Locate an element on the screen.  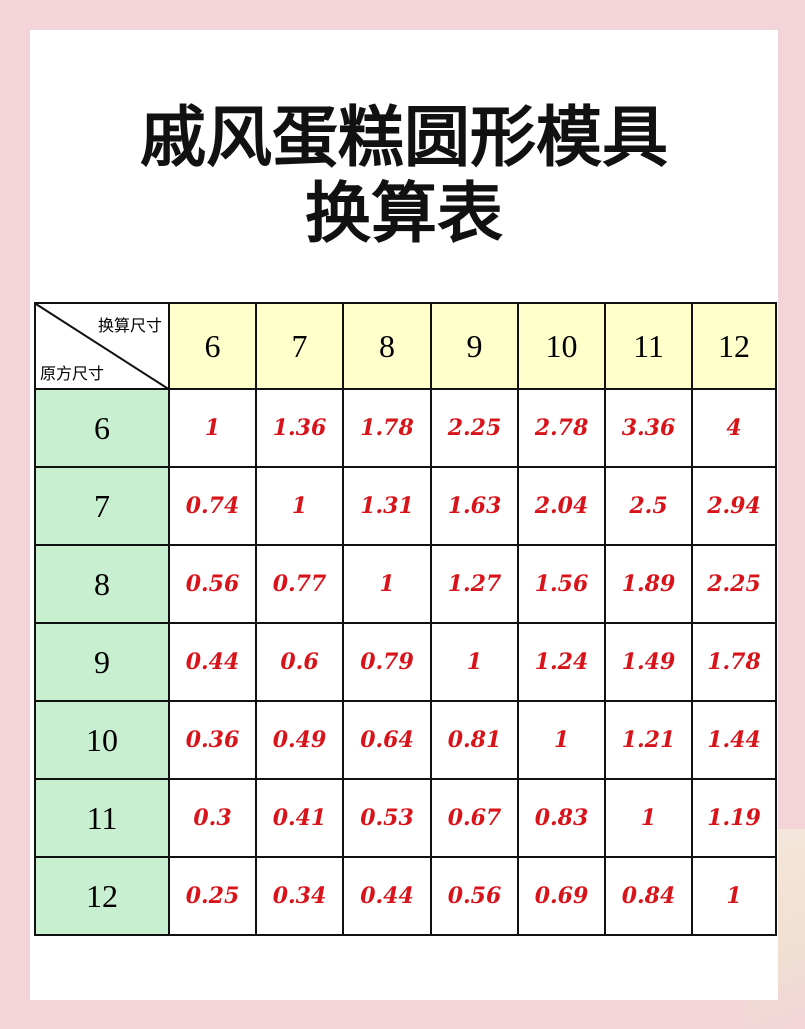
ratio-cell: 1.24 is located at coordinates (561, 662).